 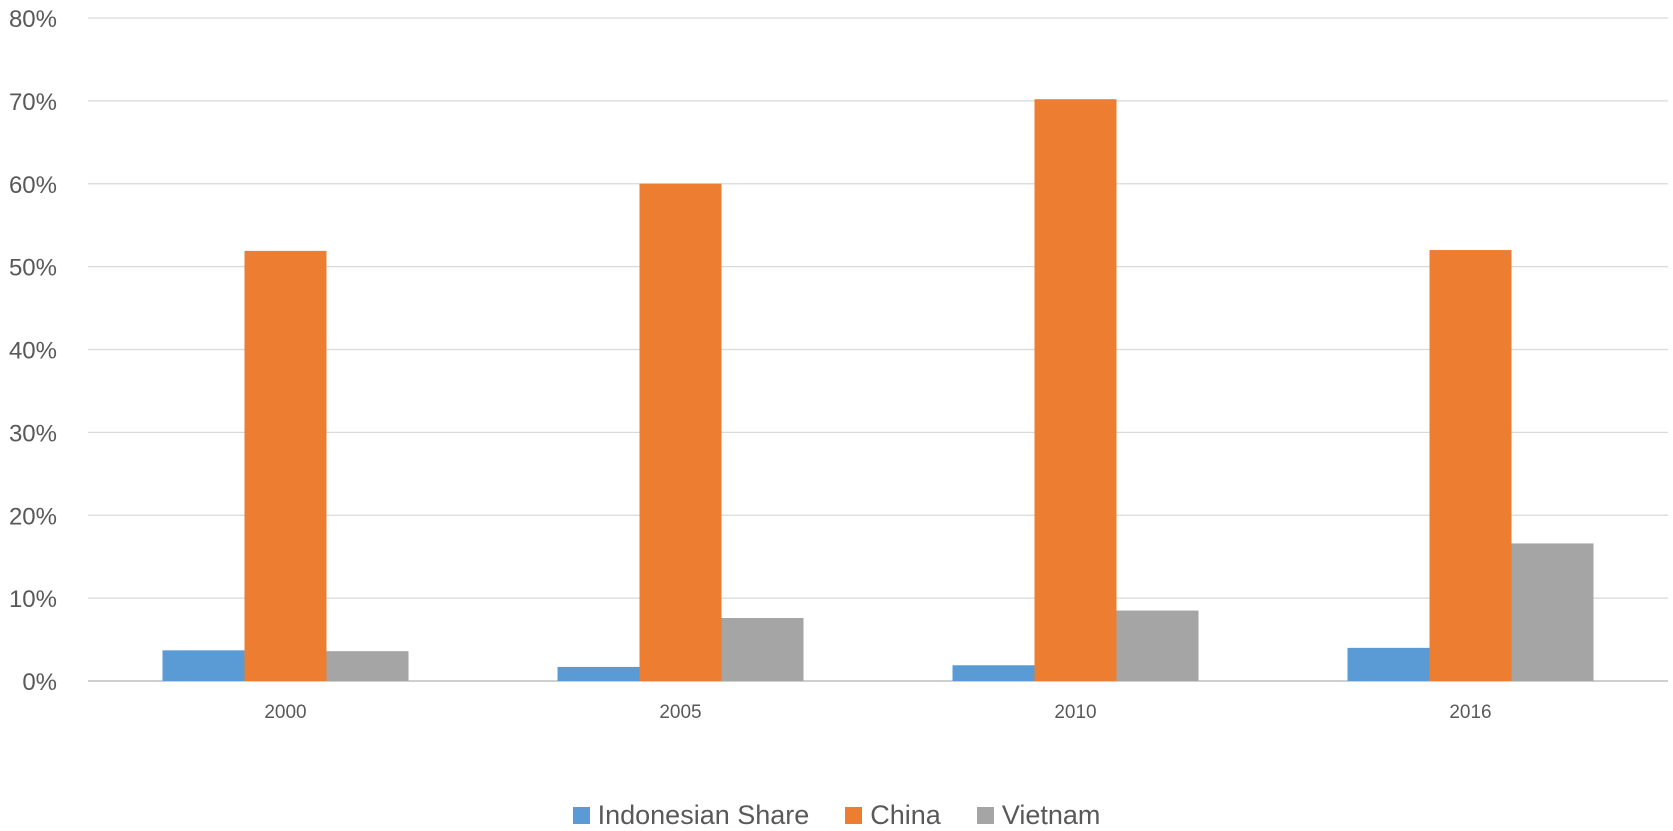 I want to click on y-tick-label: 70%, so click(x=33, y=102).